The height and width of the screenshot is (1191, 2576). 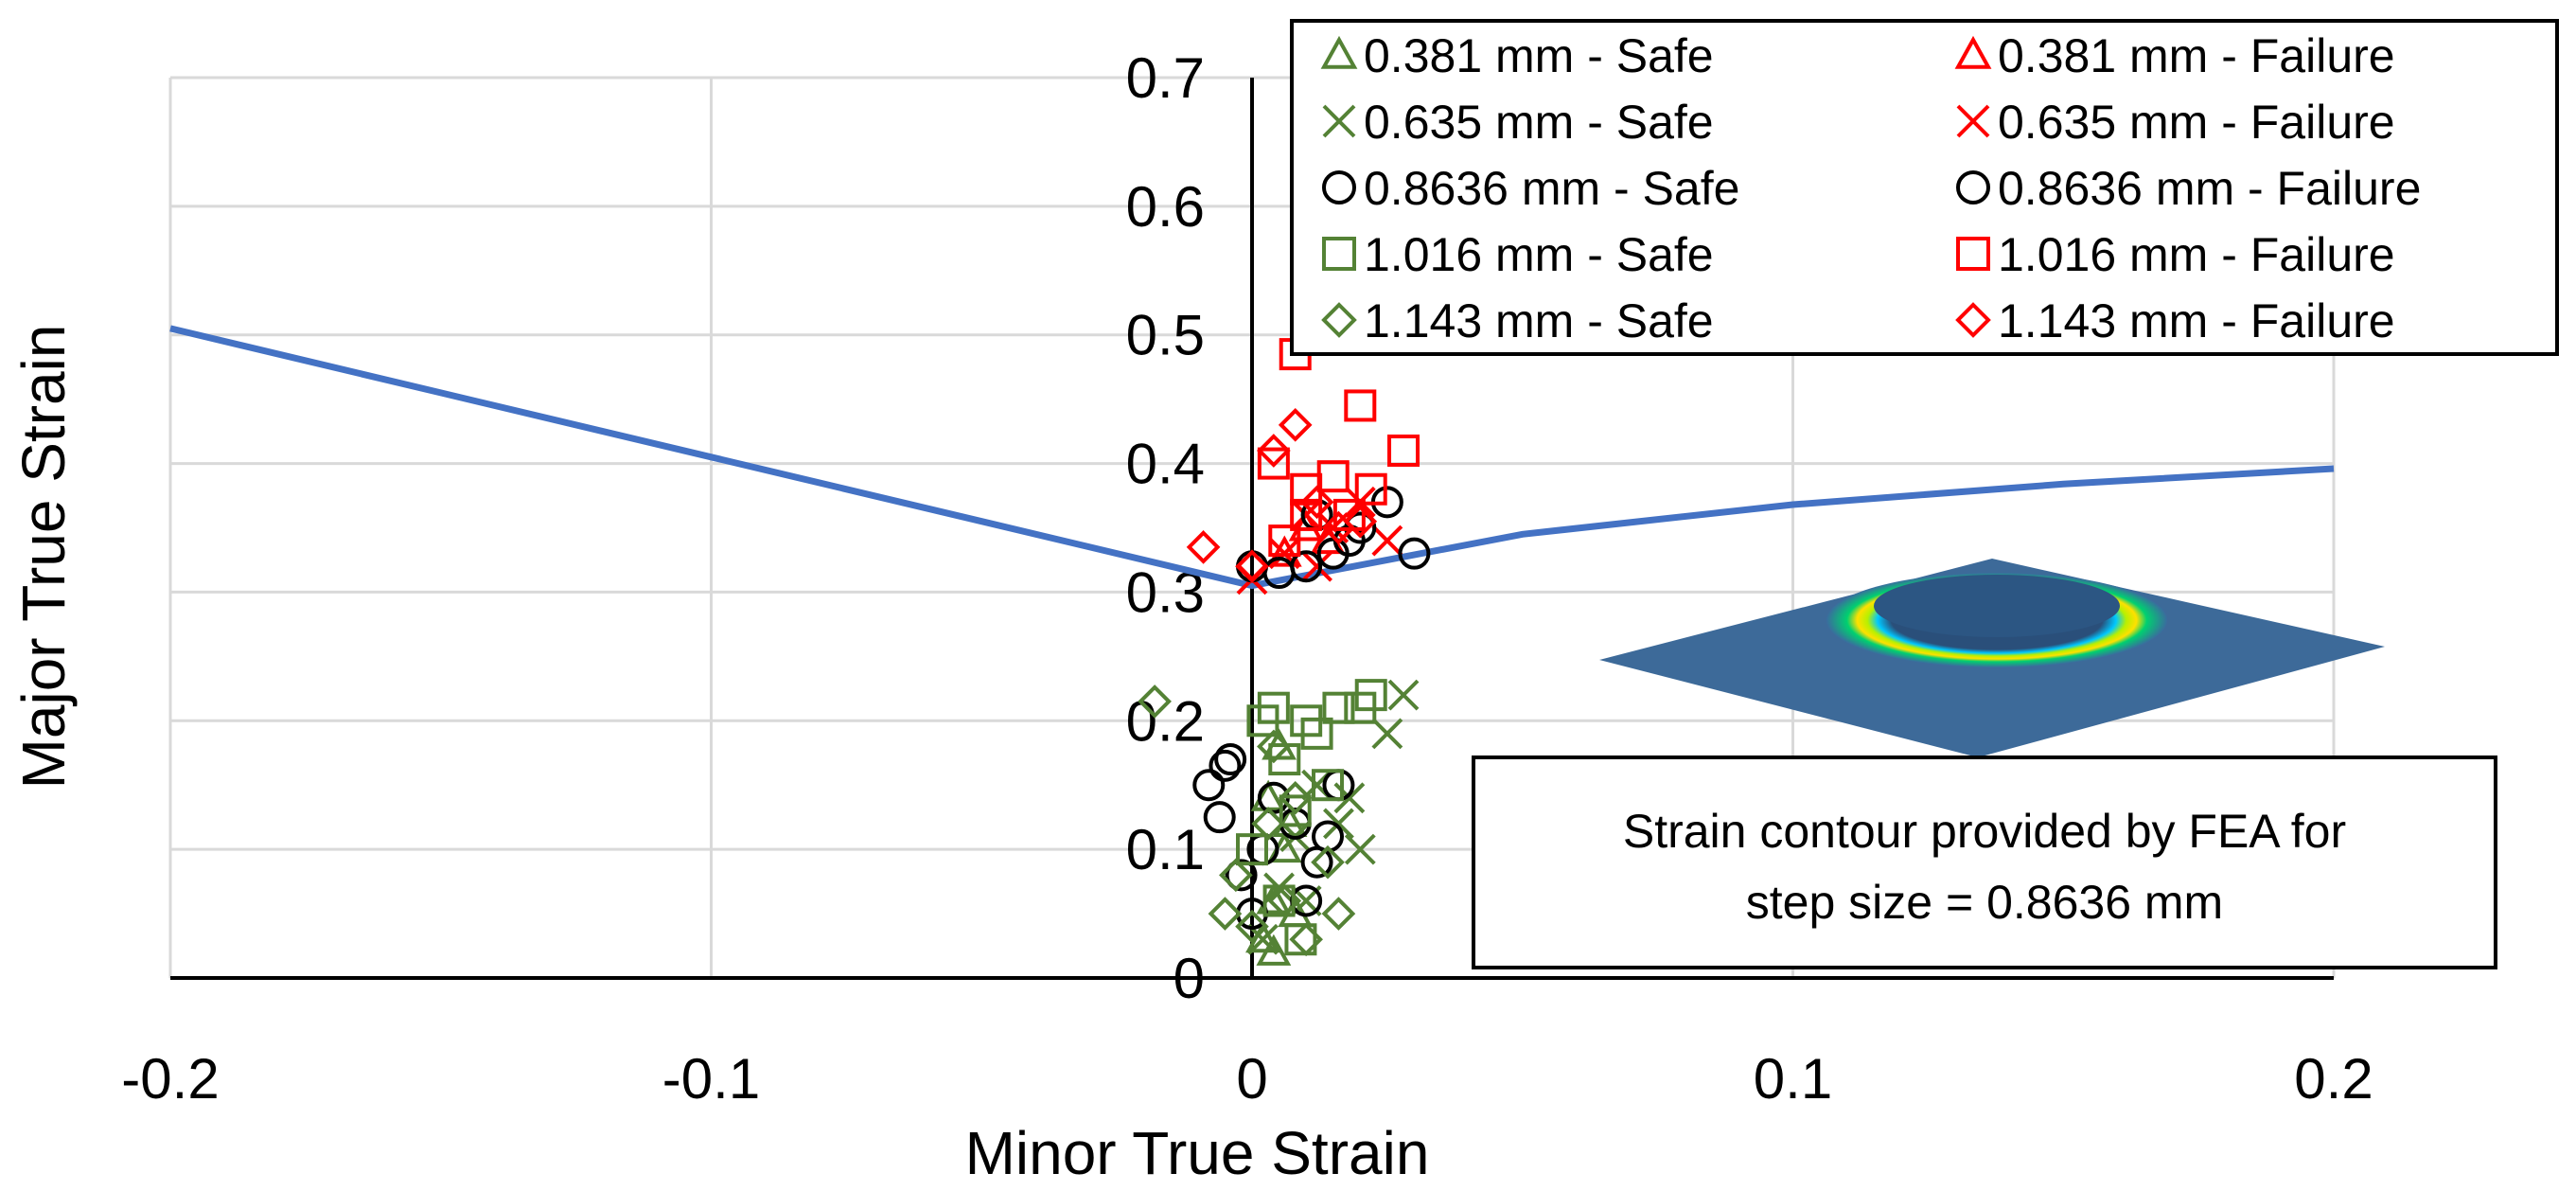 I want to click on legend-label: 1.016 mm - Safe, so click(x=1539, y=254).